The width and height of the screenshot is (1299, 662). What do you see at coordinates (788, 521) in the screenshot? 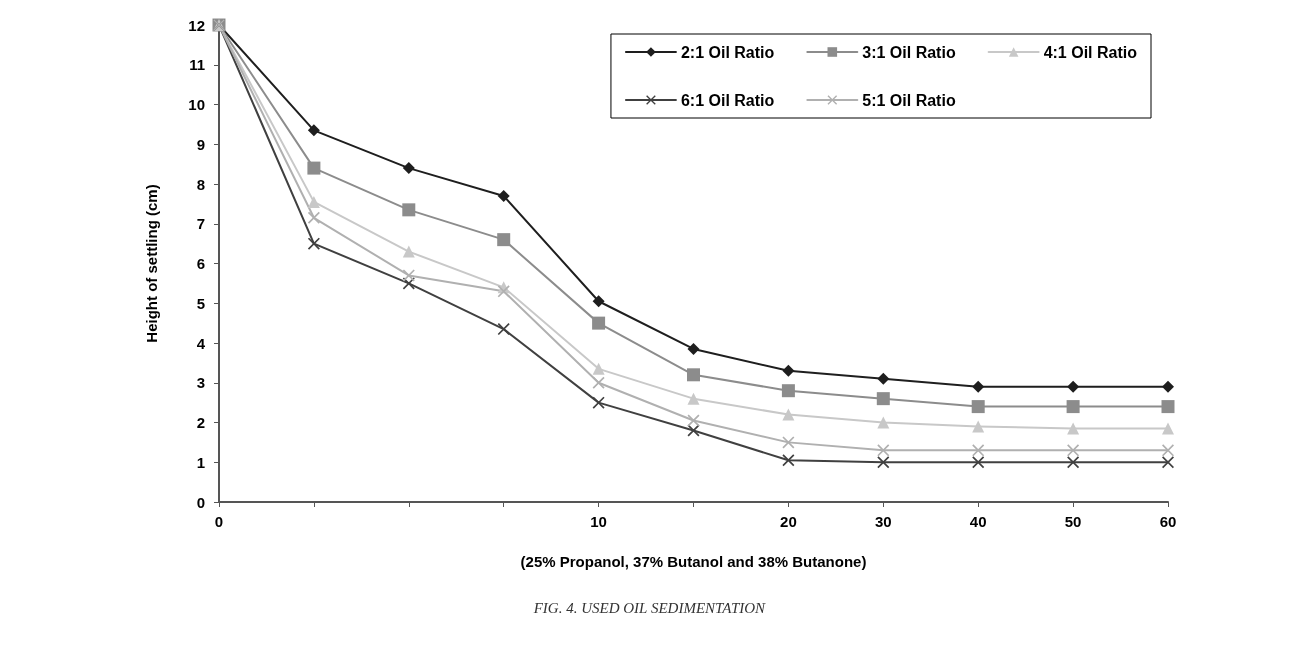
I see `x-tick-label: 20` at bounding box center [788, 521].